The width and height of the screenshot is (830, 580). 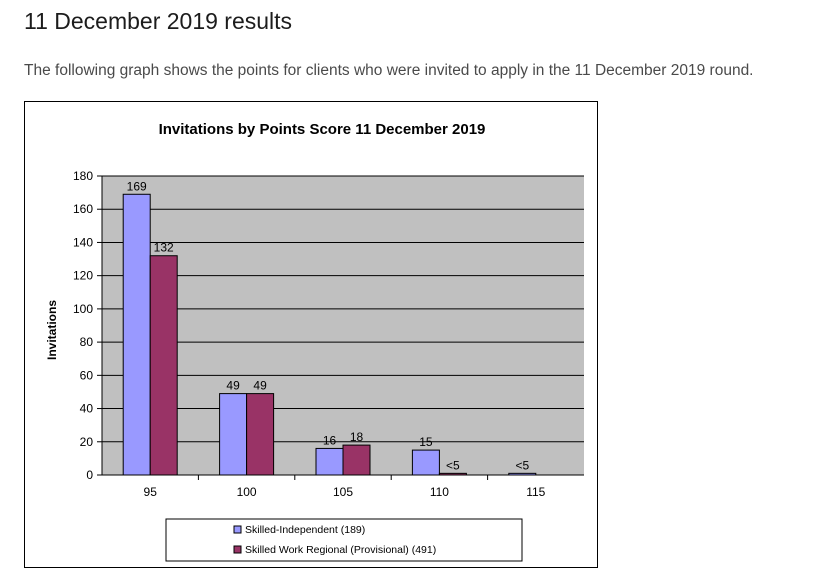 I want to click on y-tick-label: 180, so click(x=83, y=176).